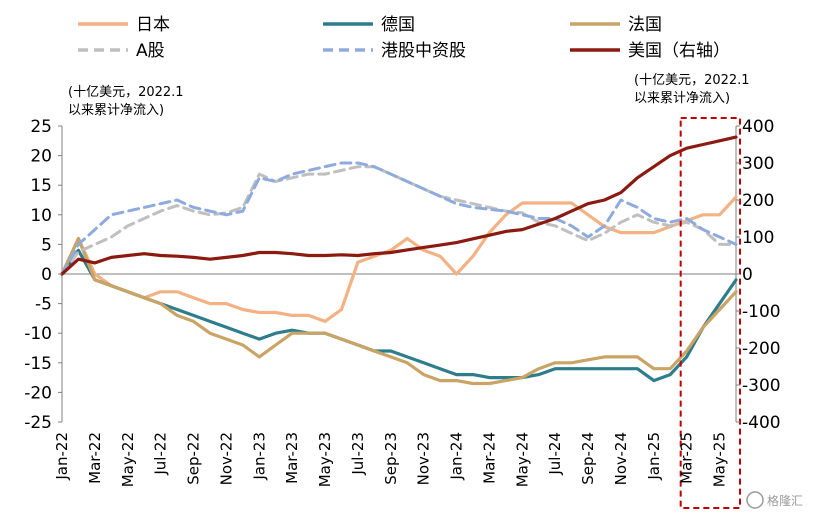  What do you see at coordinates (761, 423) in the screenshot?
I see `y-right-tick-label: -400` at bounding box center [761, 423].